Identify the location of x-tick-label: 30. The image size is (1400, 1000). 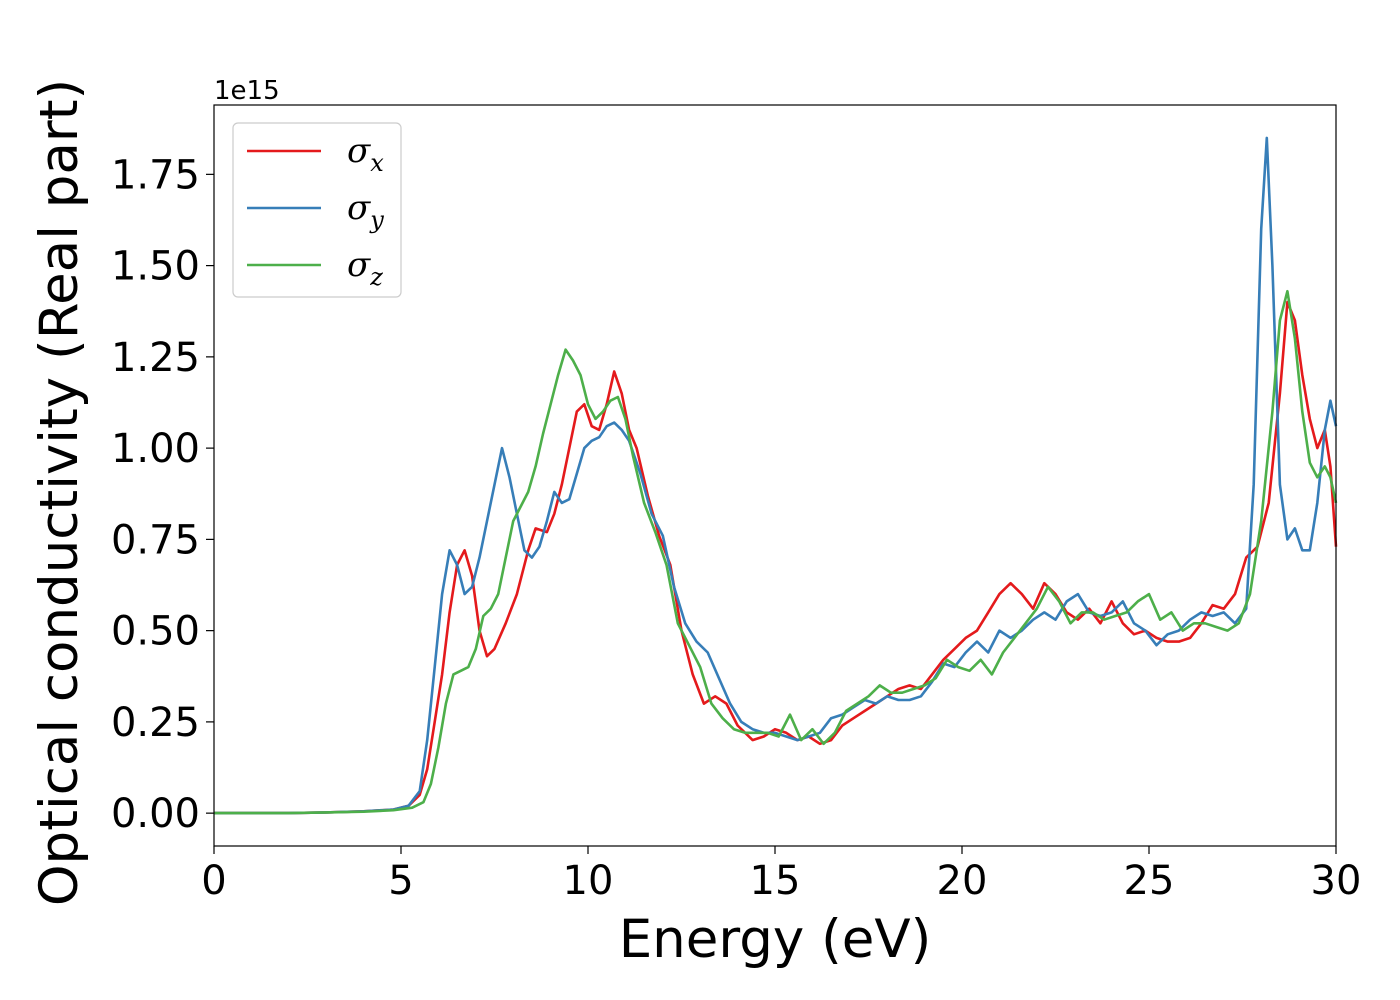
(1336, 881).